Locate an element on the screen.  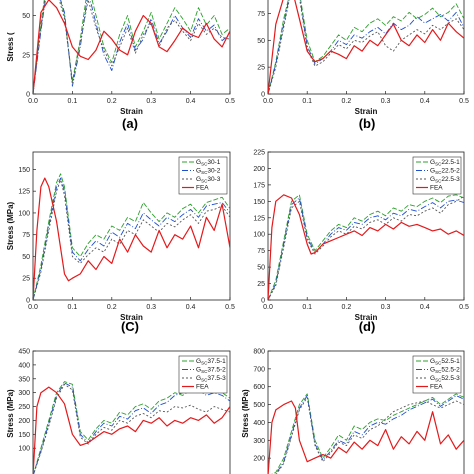
chart-panel-1: 0.0 0.1 0.2 0.3 0.4 0.5 0 25 50 Strain Stress ((a) is located at coordinates (120, 65).